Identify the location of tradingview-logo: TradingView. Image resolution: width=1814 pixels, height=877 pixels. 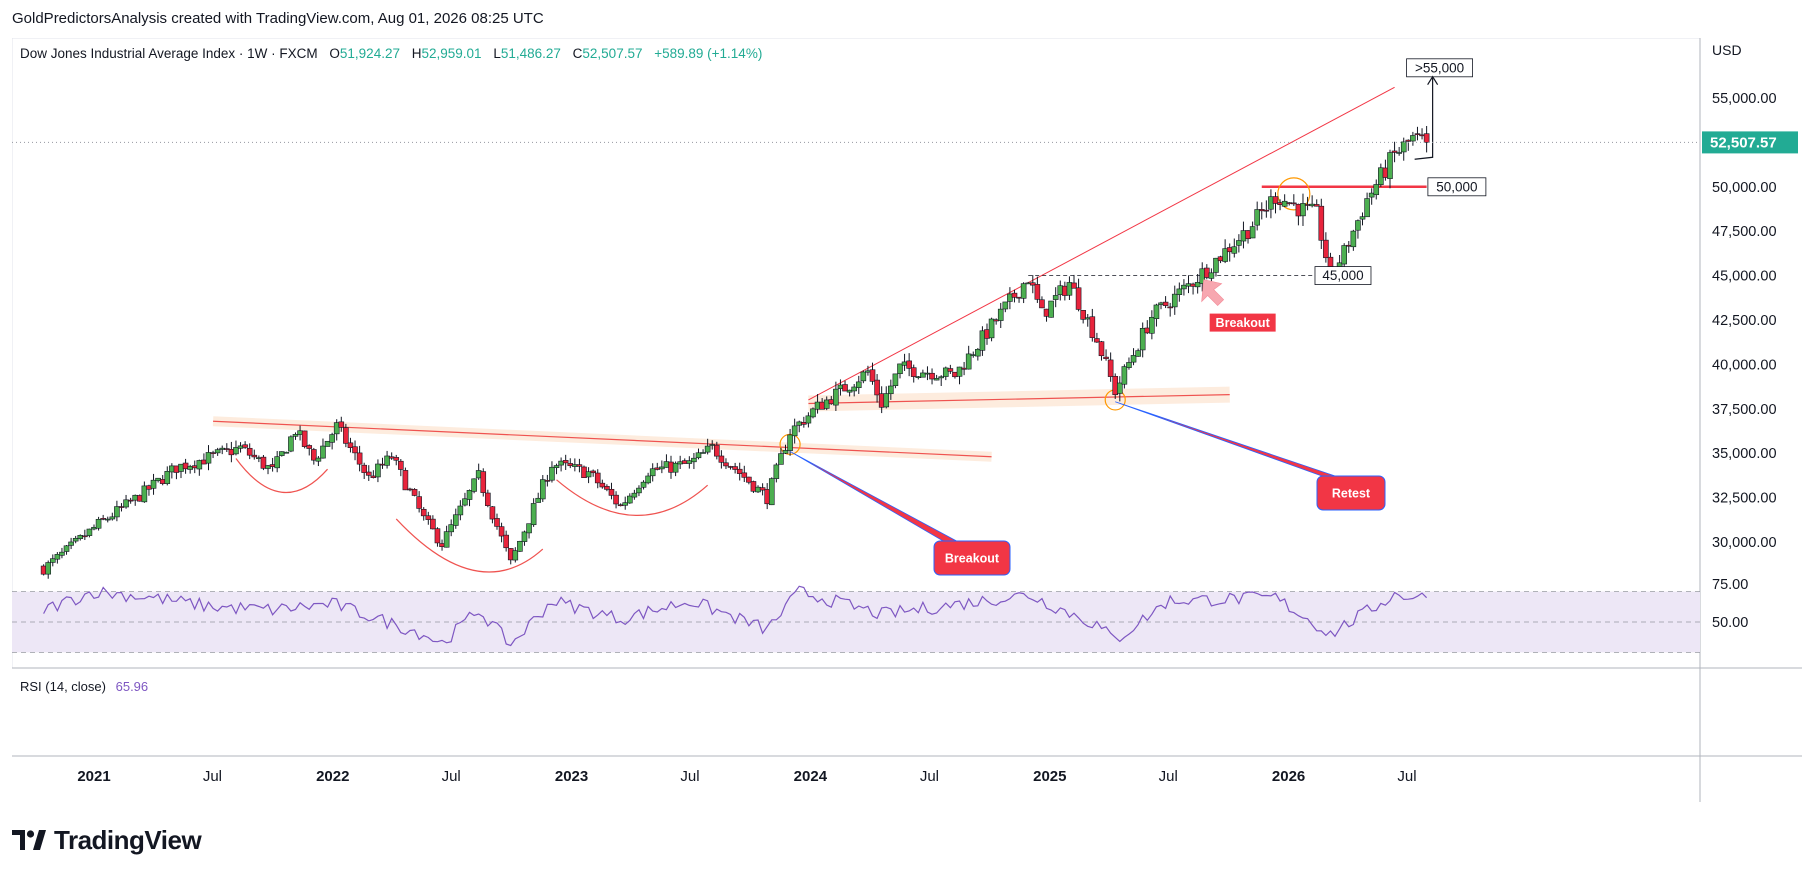
(107, 840).